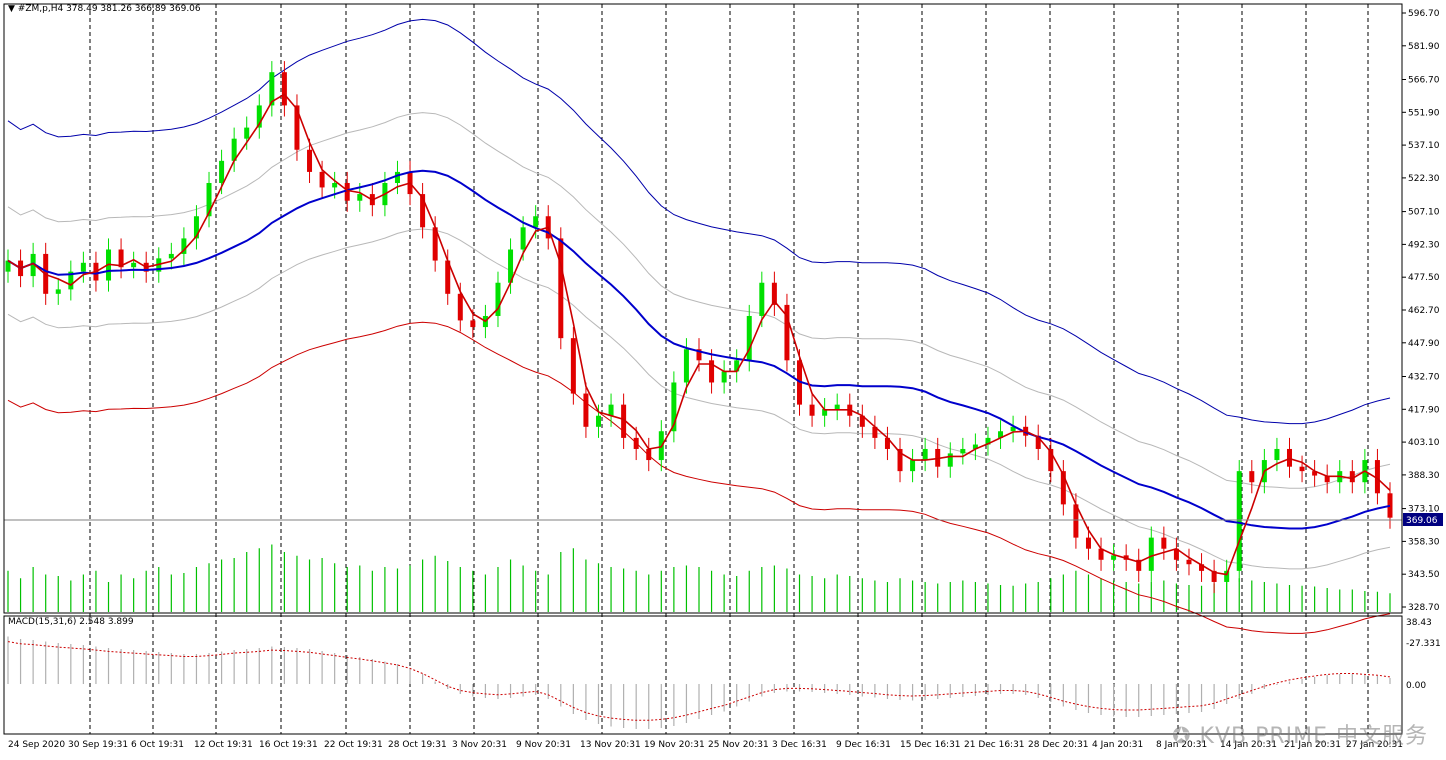 Image resolution: width=1446 pixels, height=760 pixels. I want to click on x-tick-label: 28 Oct 19:31, so click(417, 745).